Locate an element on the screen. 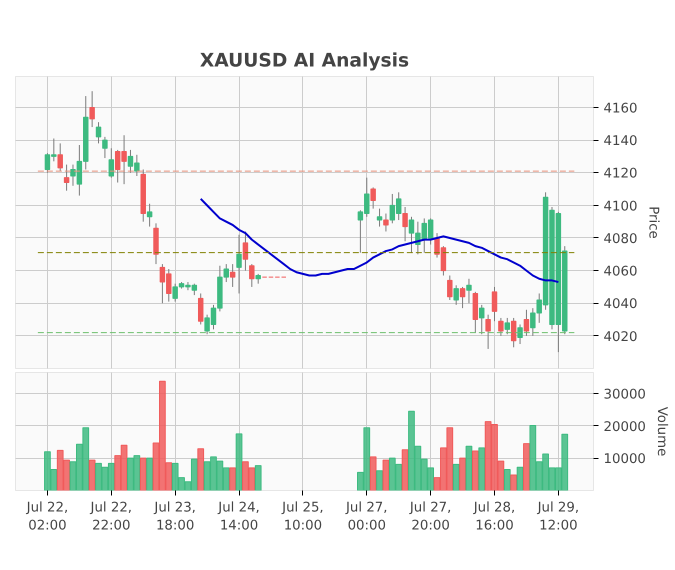  x-tick-label: Jul 28, 16:00 is located at coordinates (494, 517).